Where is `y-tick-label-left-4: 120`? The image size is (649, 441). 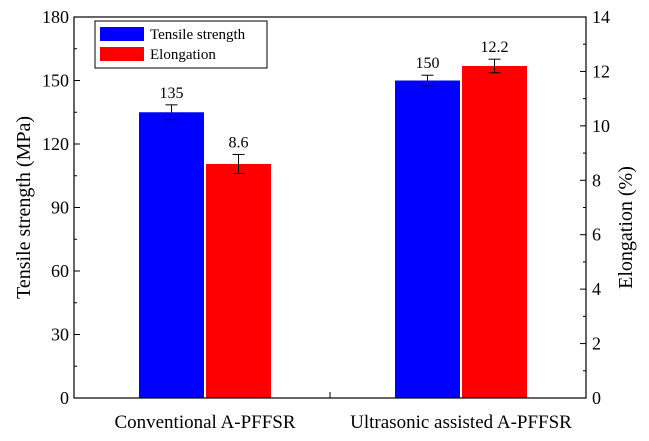
y-tick-label-left-4: 120 is located at coordinates (55, 144).